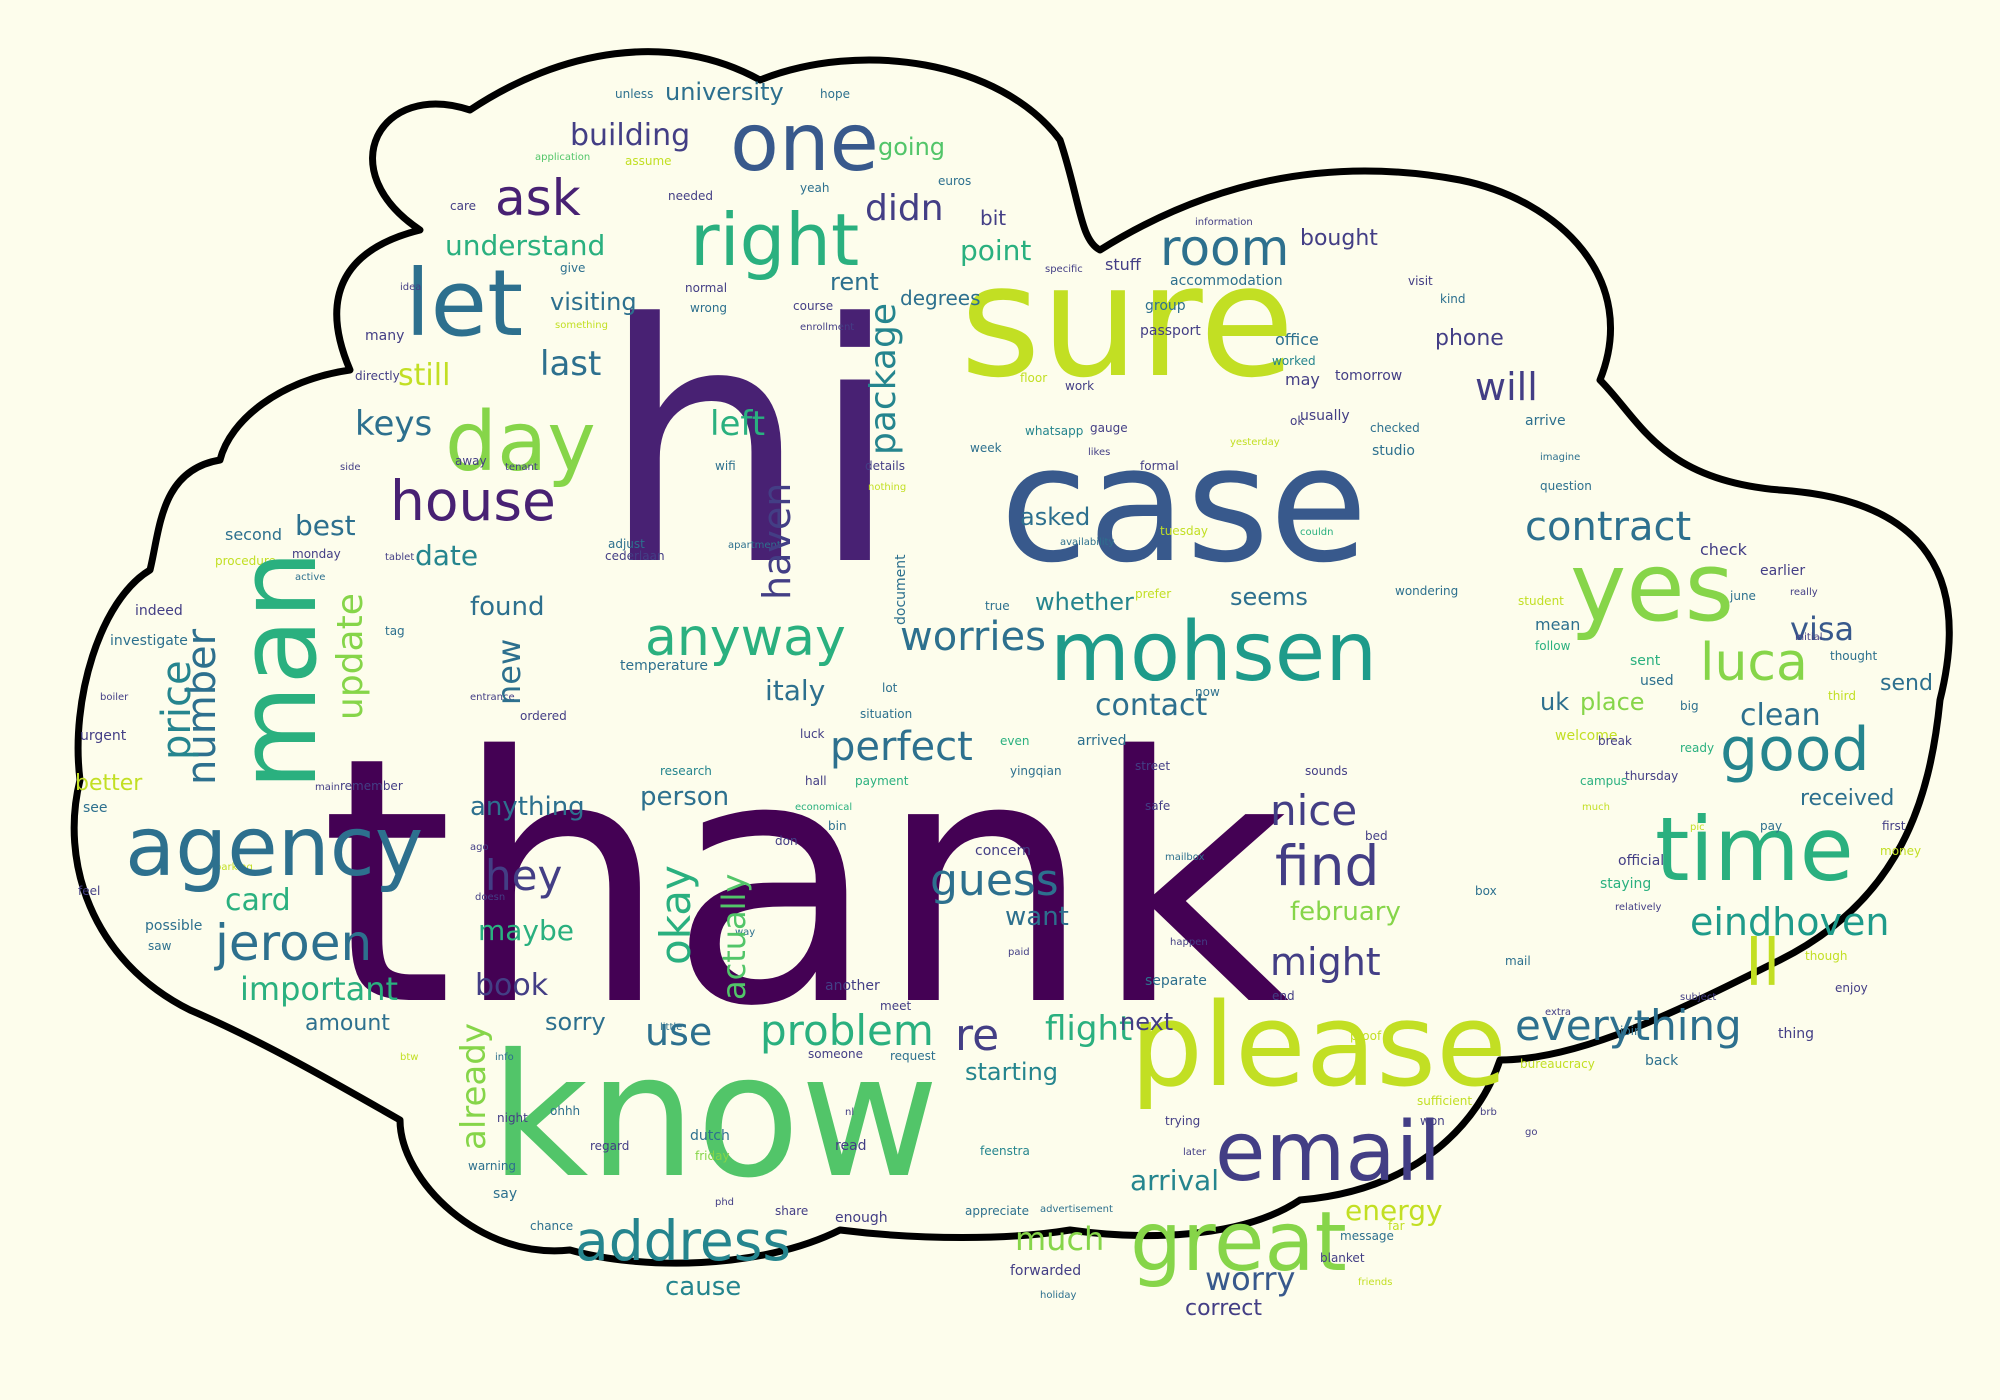 The image size is (2000, 1400). I want to click on word-asked: asked, so click(1055, 517).